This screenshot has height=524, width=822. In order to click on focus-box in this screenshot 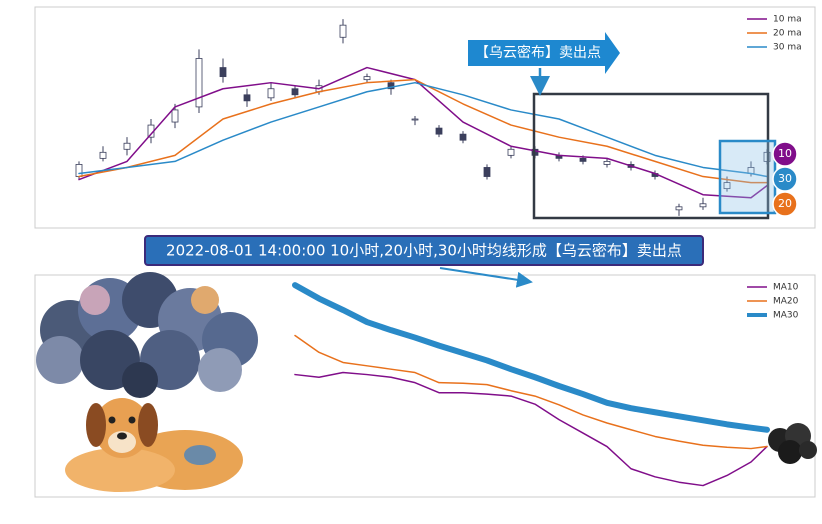, I will do `click(747, 177)`.